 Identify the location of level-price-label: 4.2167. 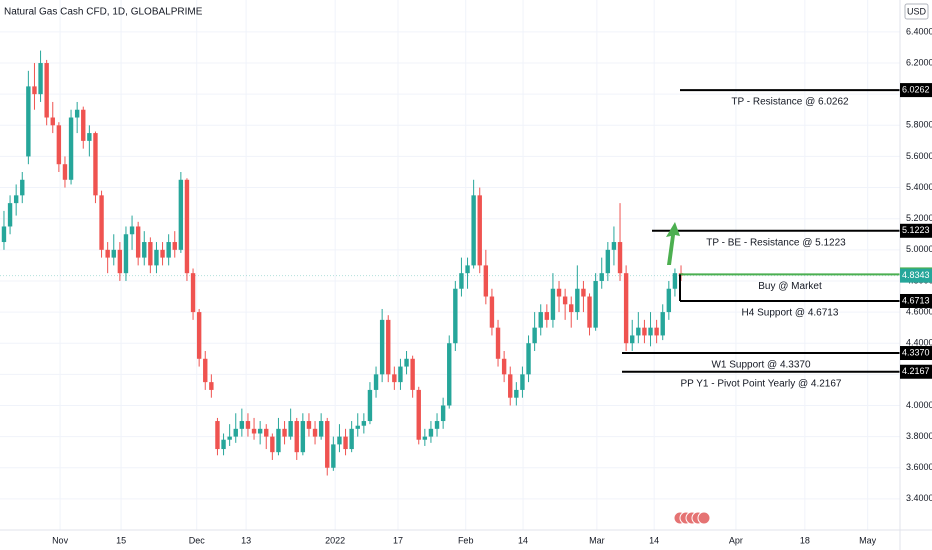
(916, 371).